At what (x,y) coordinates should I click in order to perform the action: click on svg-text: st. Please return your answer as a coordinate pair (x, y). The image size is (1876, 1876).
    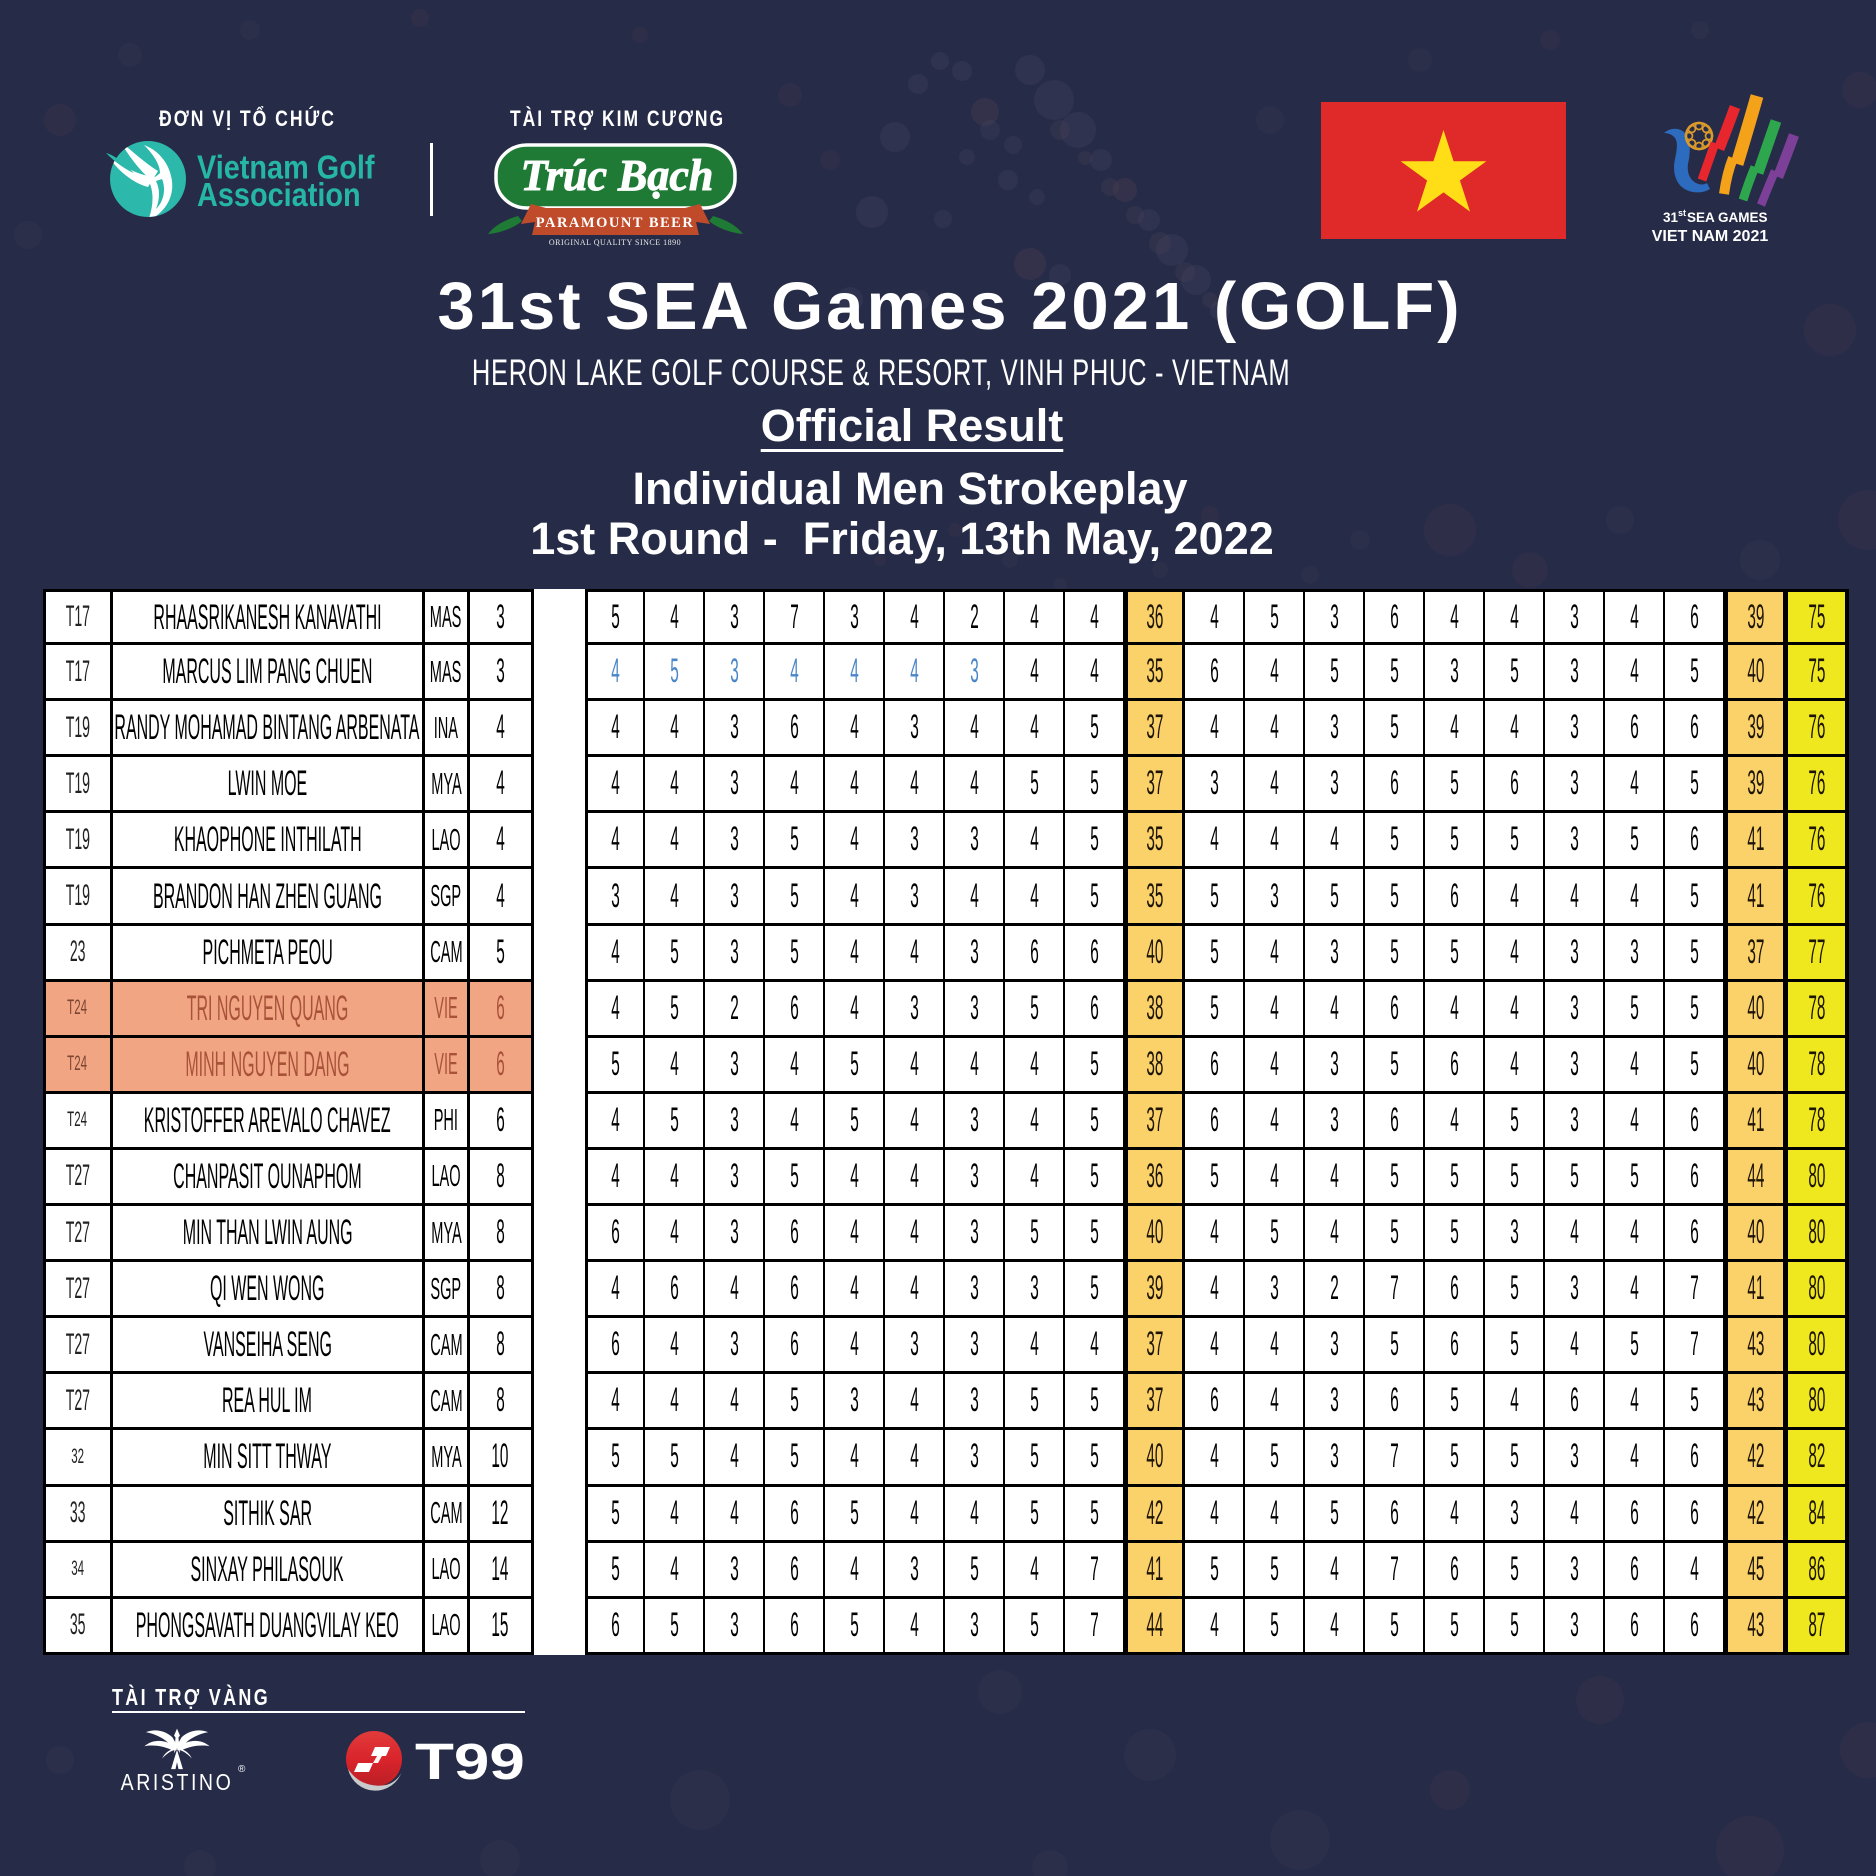
    Looking at the image, I should click on (1682, 213).